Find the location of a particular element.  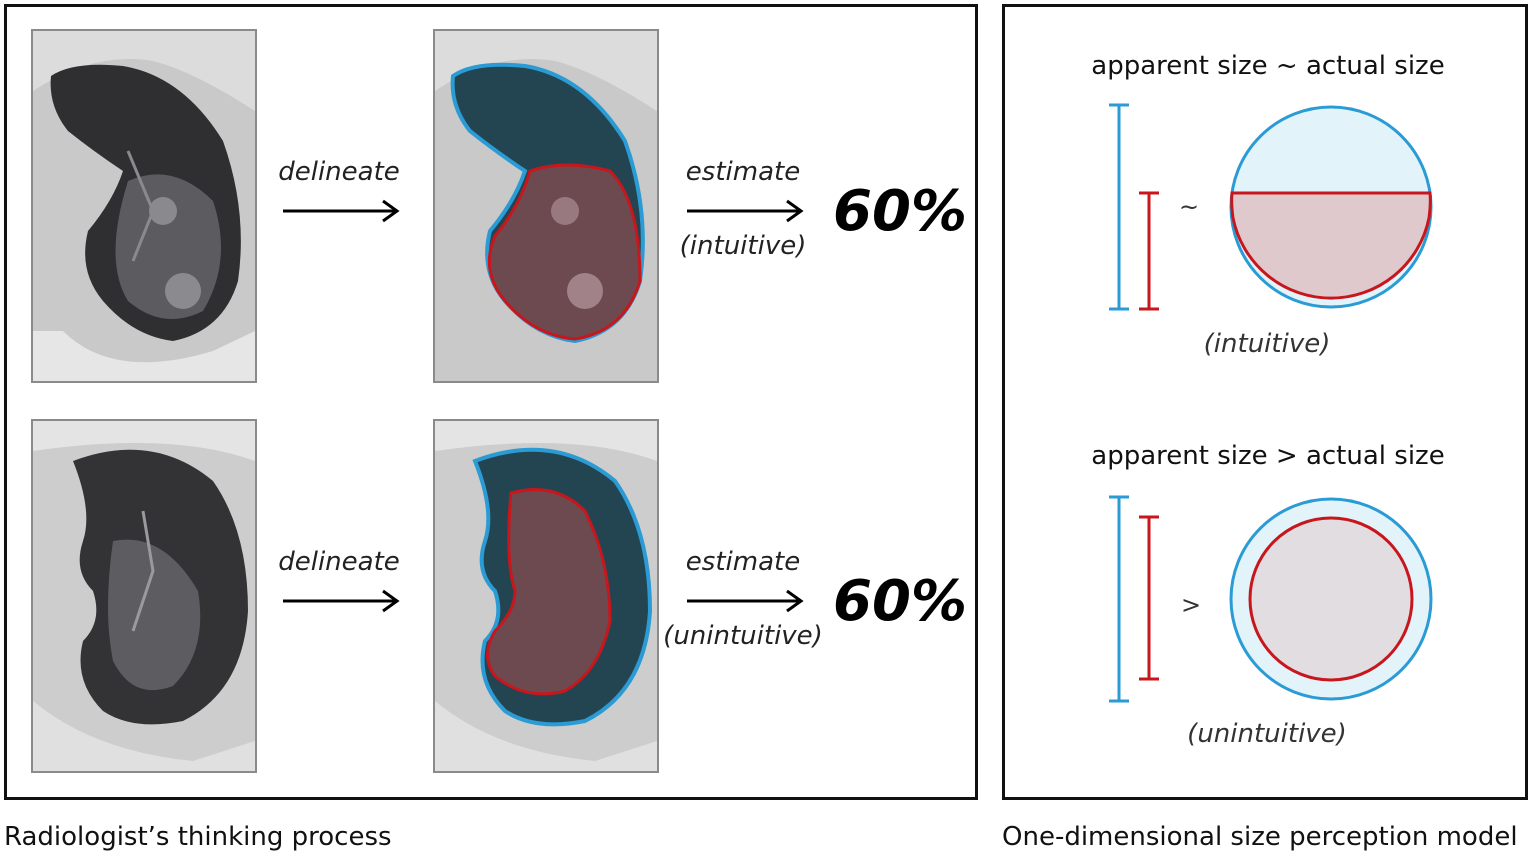

left-panel-caption: Radiologist’s thinking process is located at coordinates (198, 837).